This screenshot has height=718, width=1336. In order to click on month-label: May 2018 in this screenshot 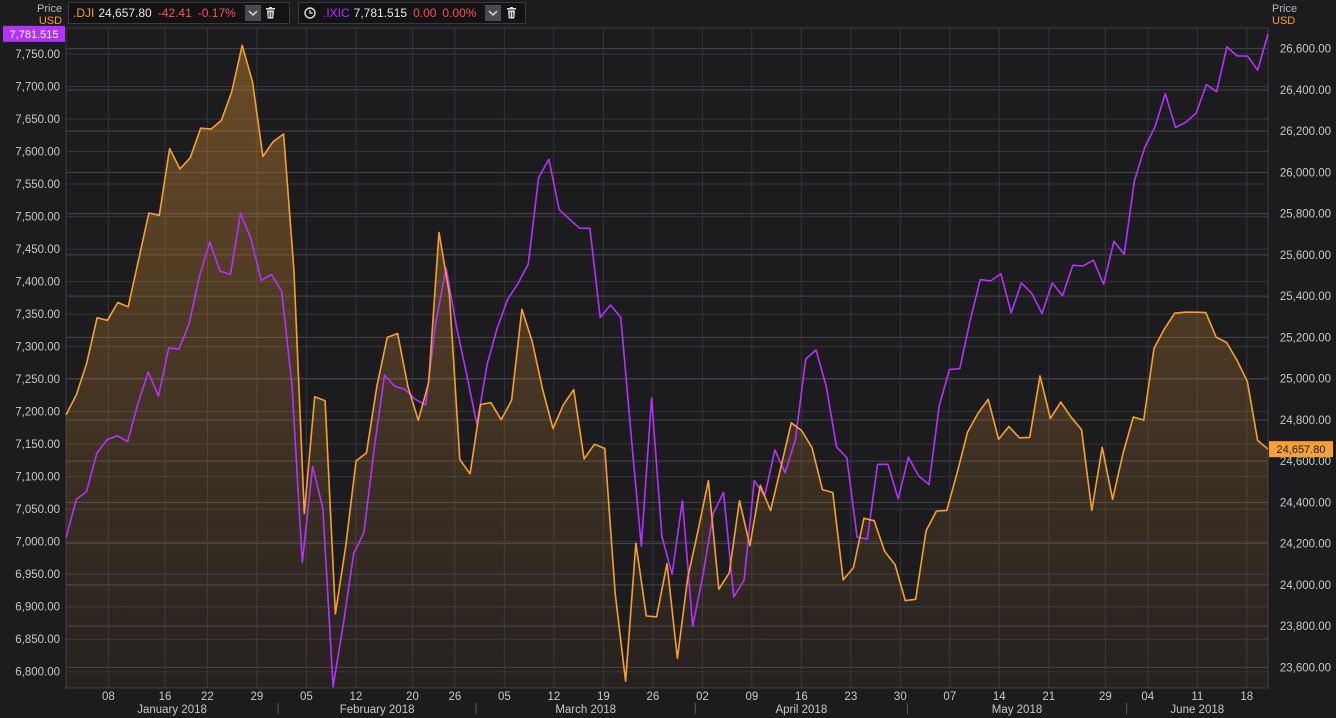, I will do `click(1017, 710)`.